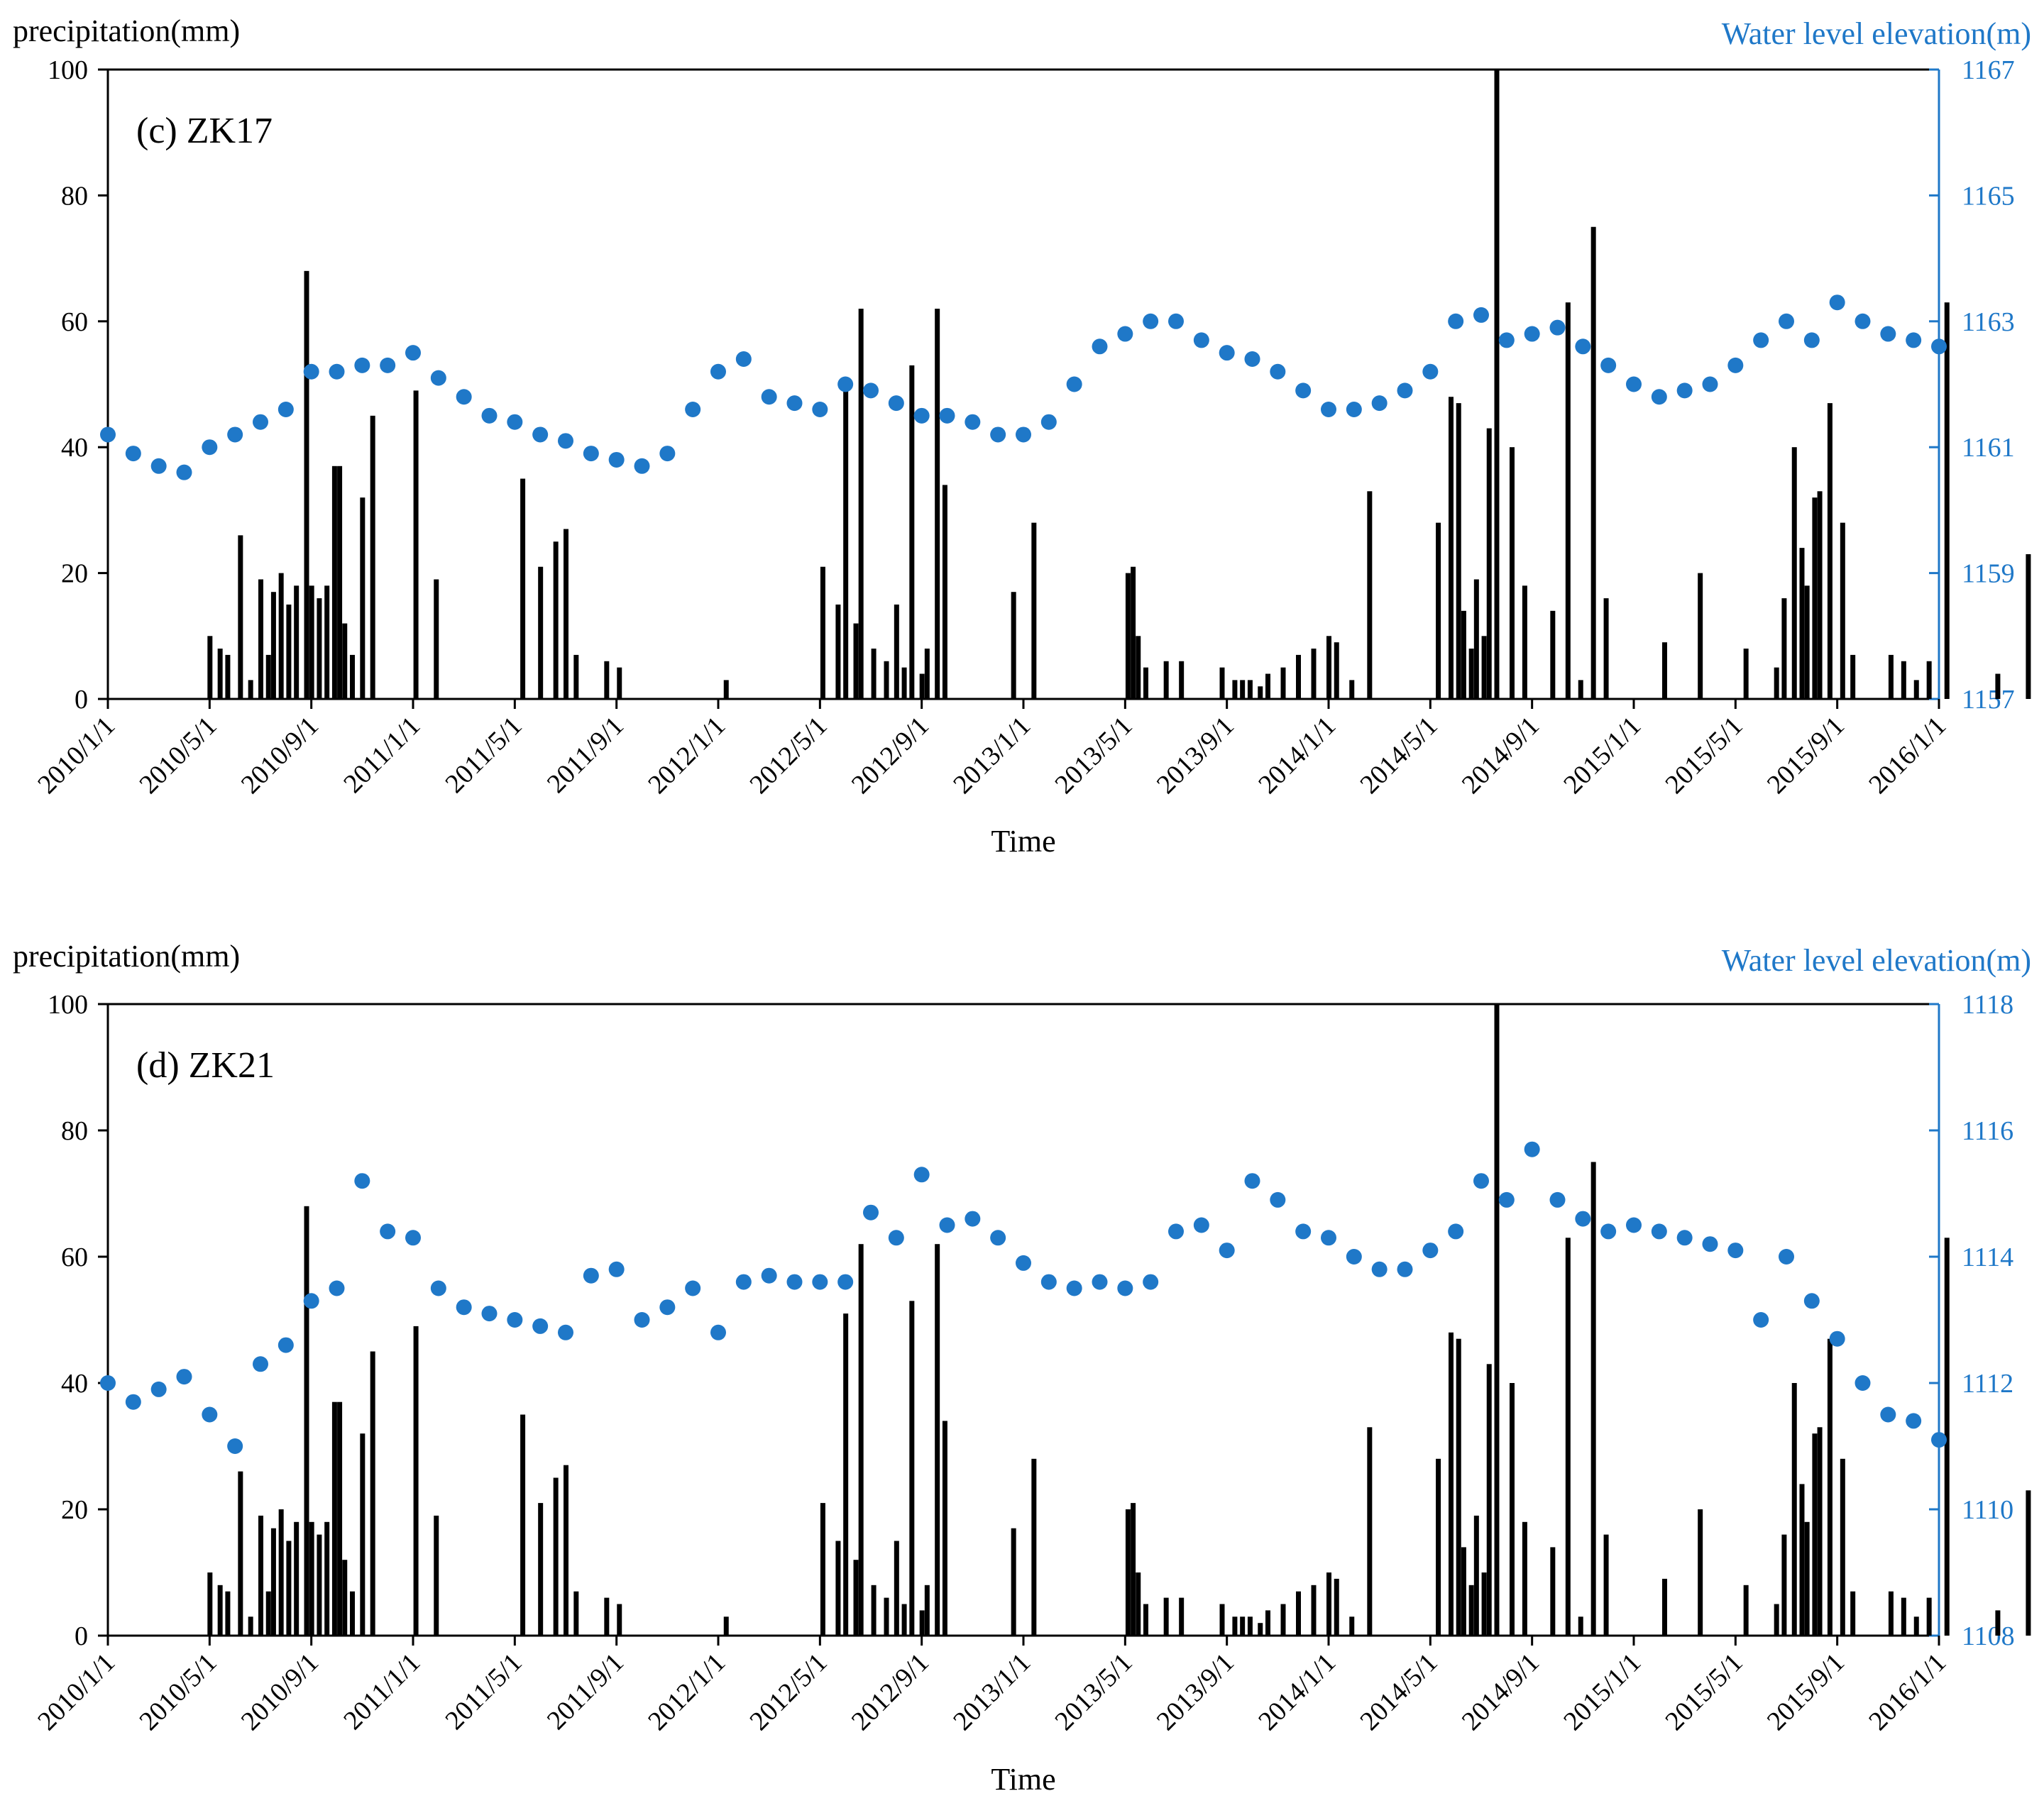  I want to click on y-left-tick-label: 20, so click(74, 574).